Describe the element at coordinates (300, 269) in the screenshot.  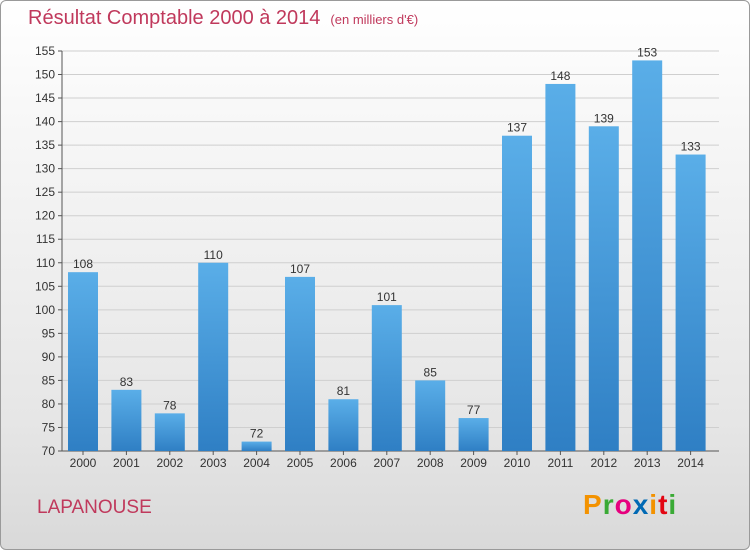
I see `data-label: 107` at that location.